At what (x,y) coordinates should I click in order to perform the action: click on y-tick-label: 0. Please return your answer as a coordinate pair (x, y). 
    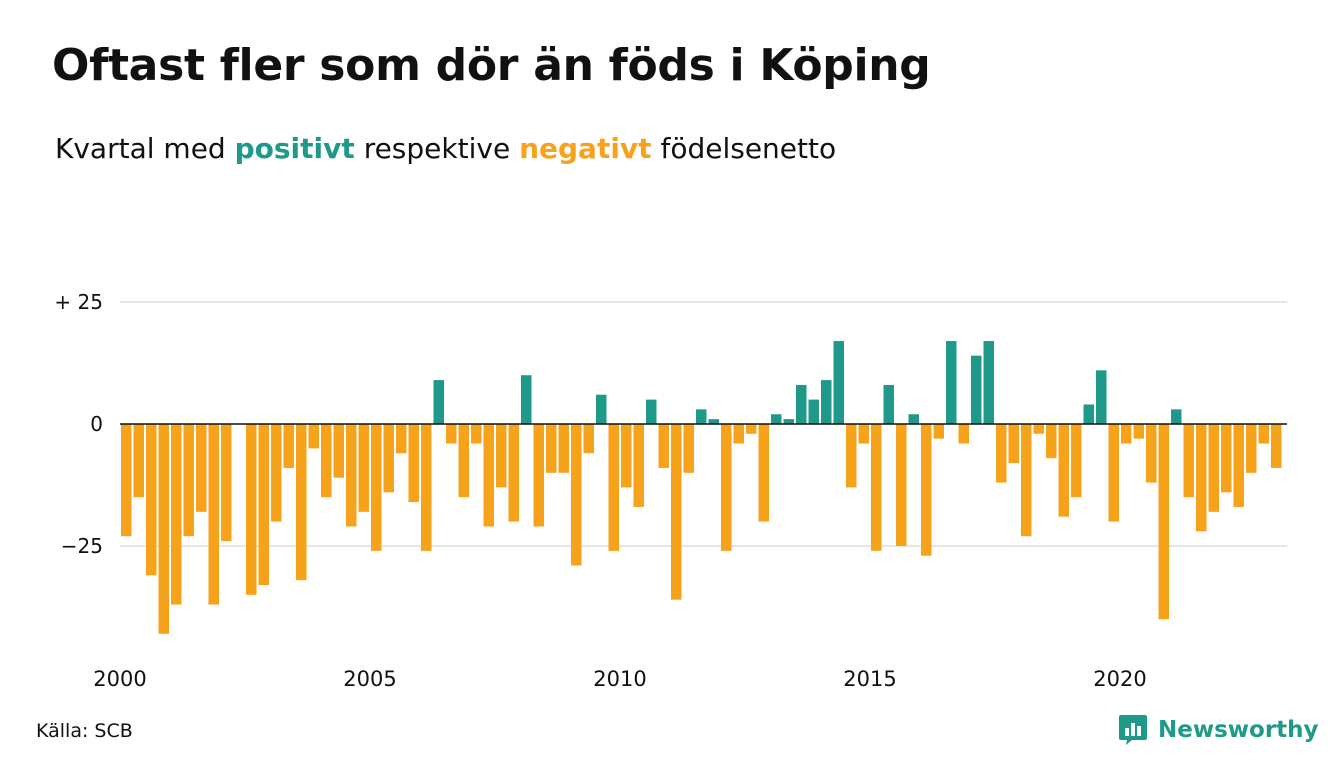
    Looking at the image, I should click on (96, 424).